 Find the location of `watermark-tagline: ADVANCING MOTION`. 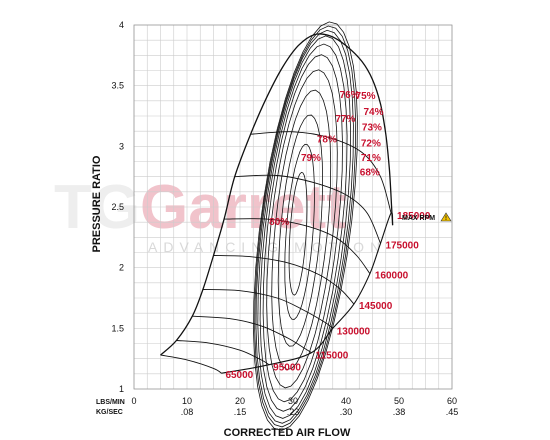

watermark-tagline: ADVANCING MOTION is located at coordinates (267, 247).